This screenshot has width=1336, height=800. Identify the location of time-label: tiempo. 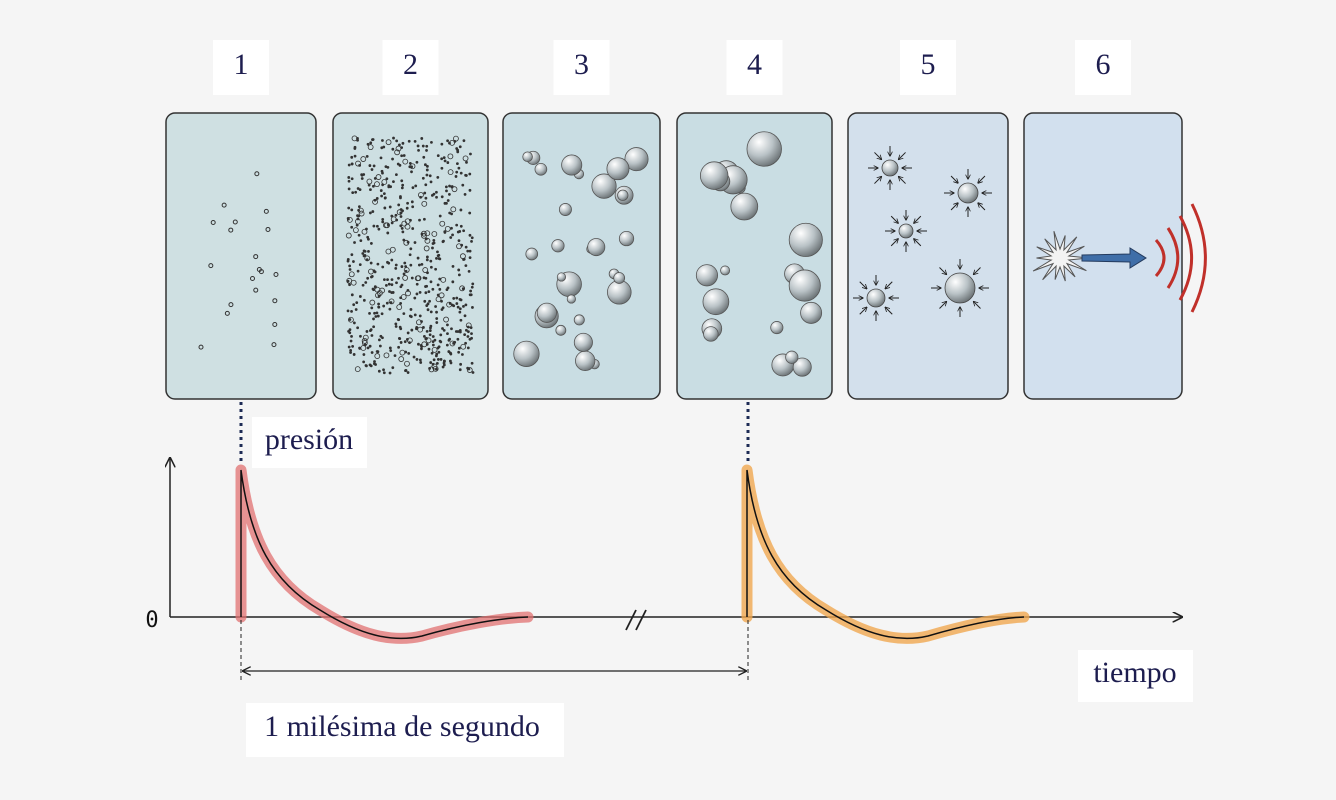
(1134, 672).